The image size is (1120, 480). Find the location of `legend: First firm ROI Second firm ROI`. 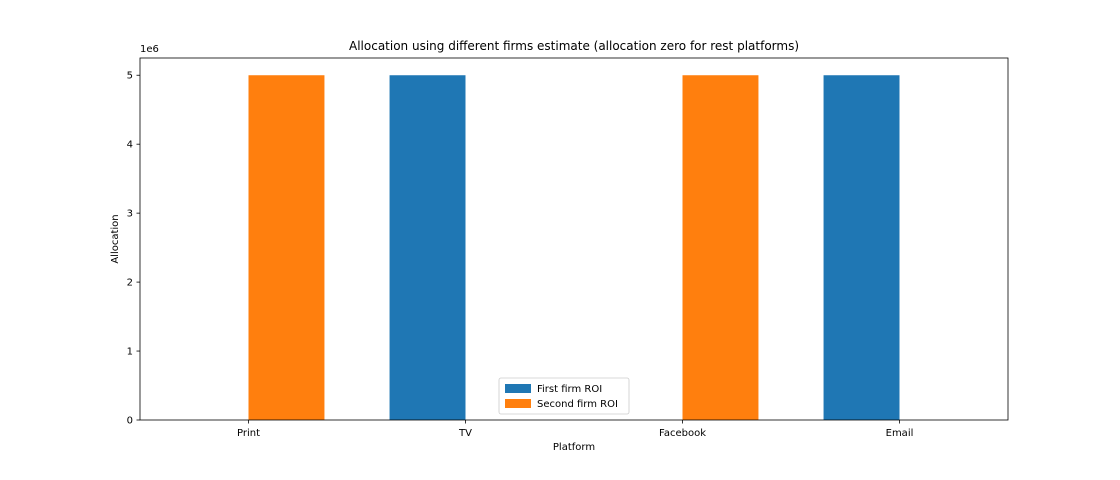

legend: First firm ROI Second firm ROI is located at coordinates (564, 396).